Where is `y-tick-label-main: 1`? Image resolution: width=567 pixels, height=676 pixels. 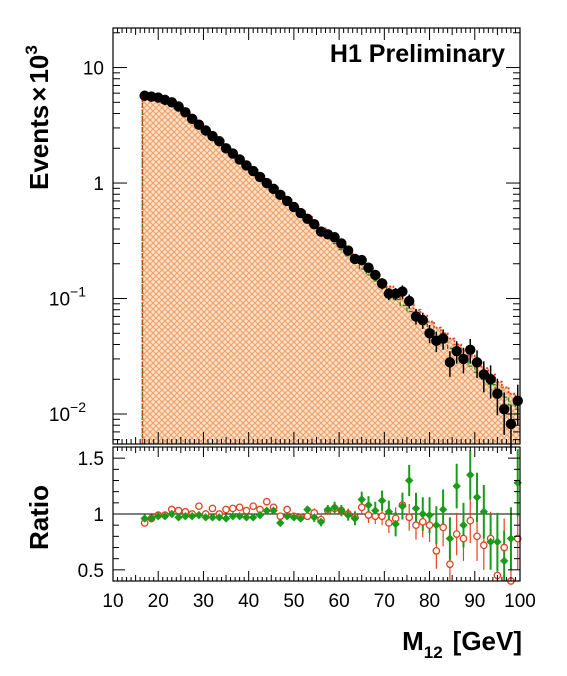
y-tick-label-main: 1 is located at coordinates (98, 184).